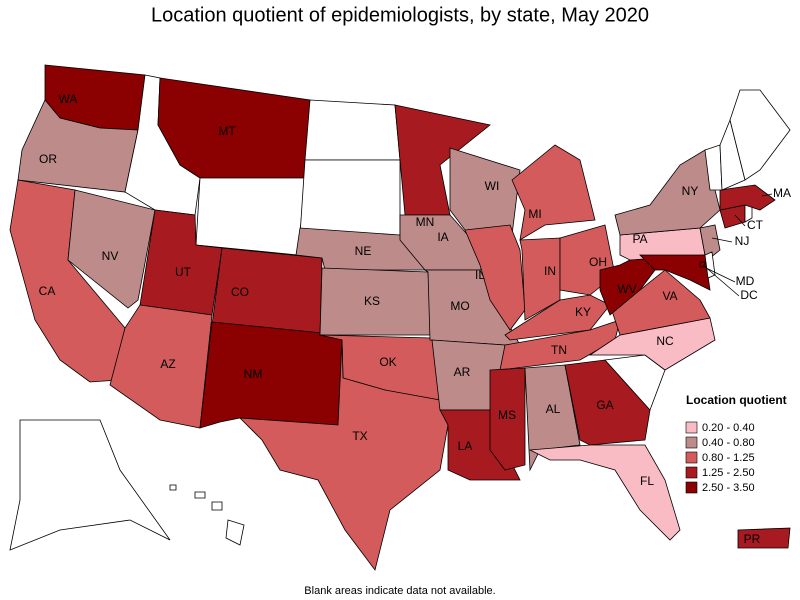 Image resolution: width=800 pixels, height=600 pixels. What do you see at coordinates (387, 362) in the screenshot?
I see `state-label: OK` at bounding box center [387, 362].